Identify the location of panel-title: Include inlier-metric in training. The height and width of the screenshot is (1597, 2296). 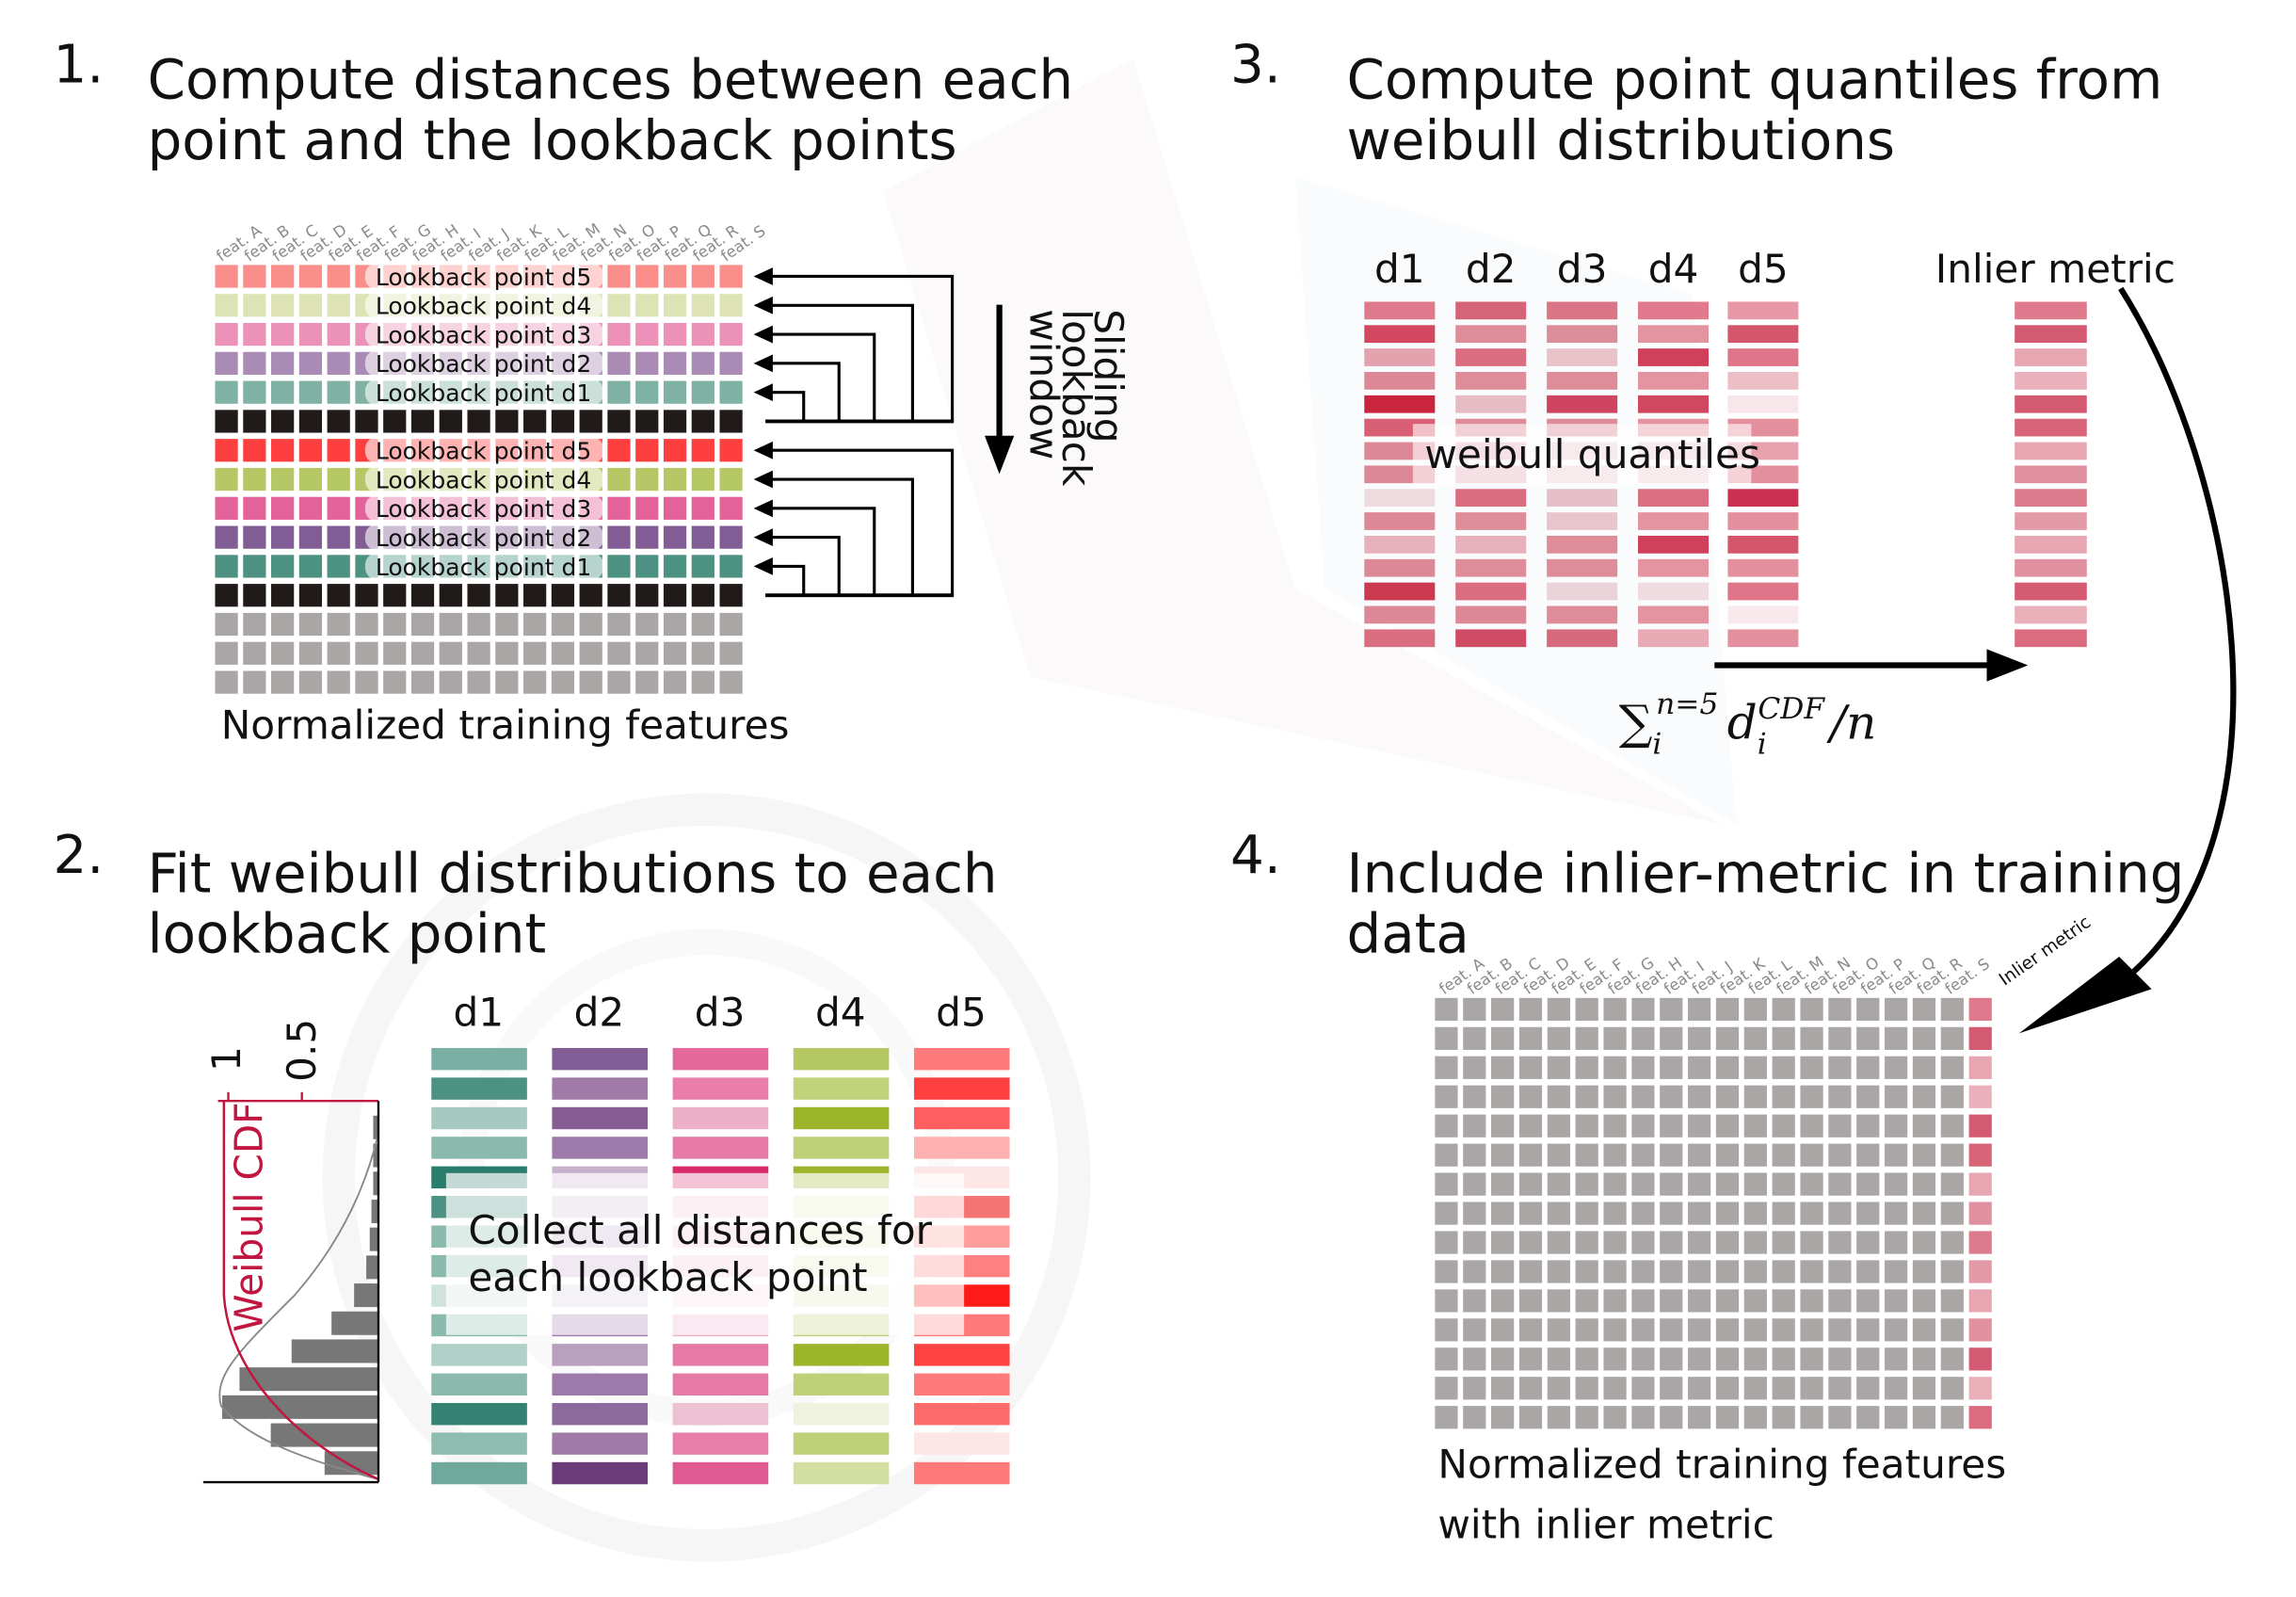
(1766, 873).